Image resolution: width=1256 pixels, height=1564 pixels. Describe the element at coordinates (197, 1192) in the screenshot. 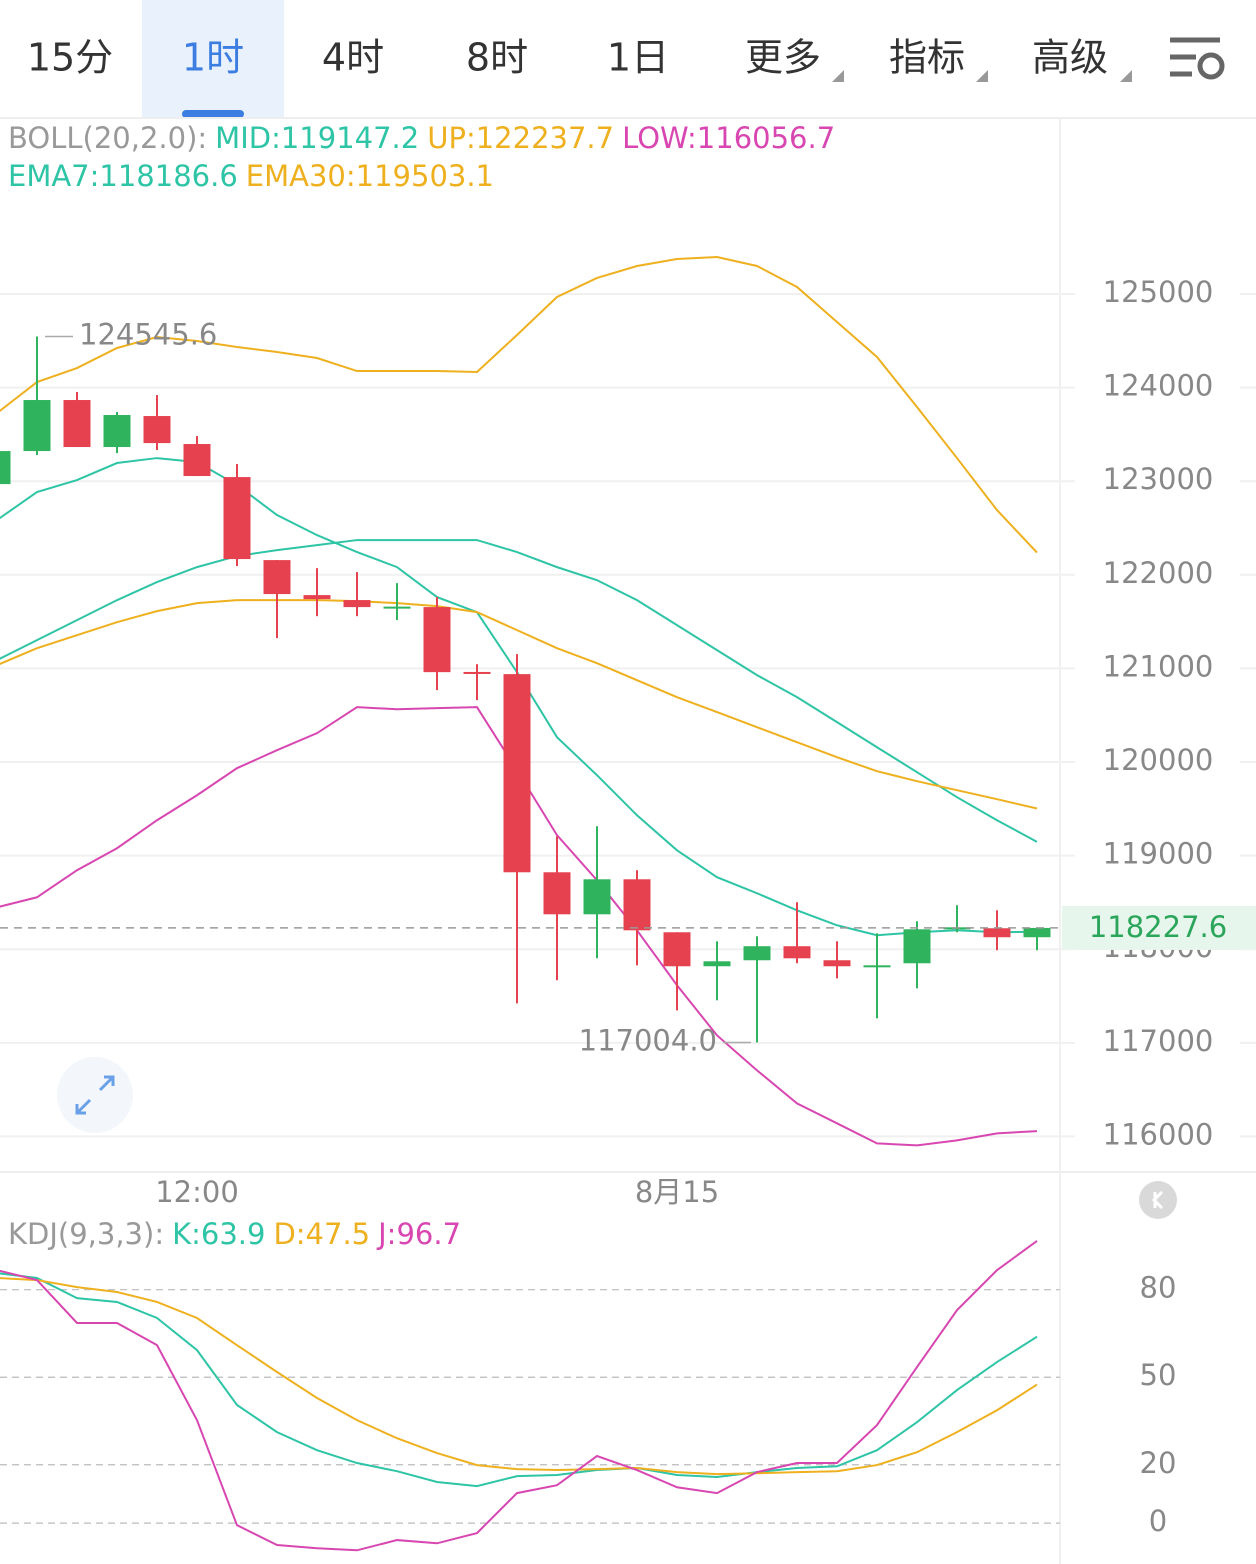

I see `x-tick-label: 12:00` at that location.